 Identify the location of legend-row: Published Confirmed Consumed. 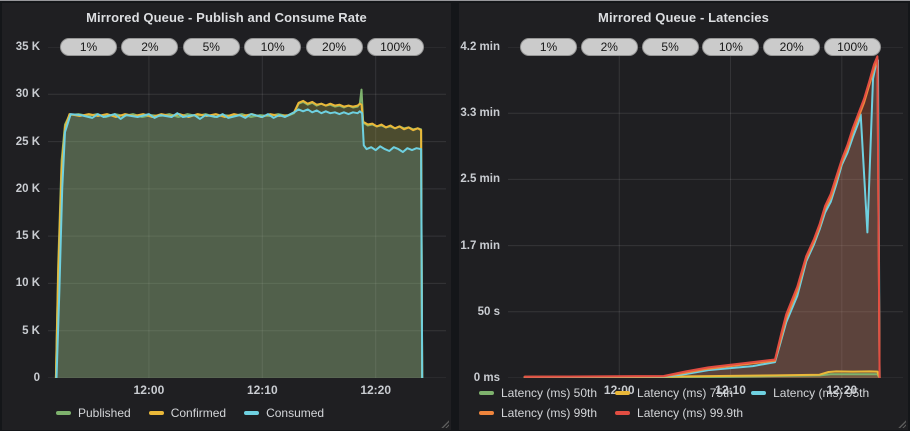
(199, 413).